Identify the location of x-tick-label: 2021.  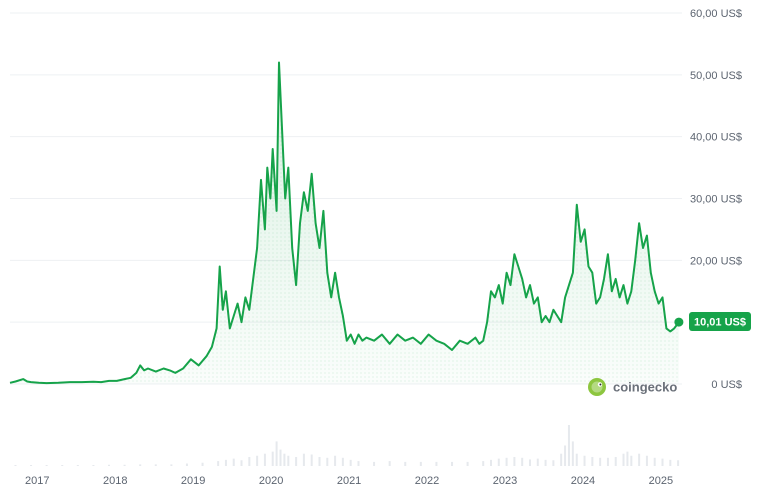
(349, 481).